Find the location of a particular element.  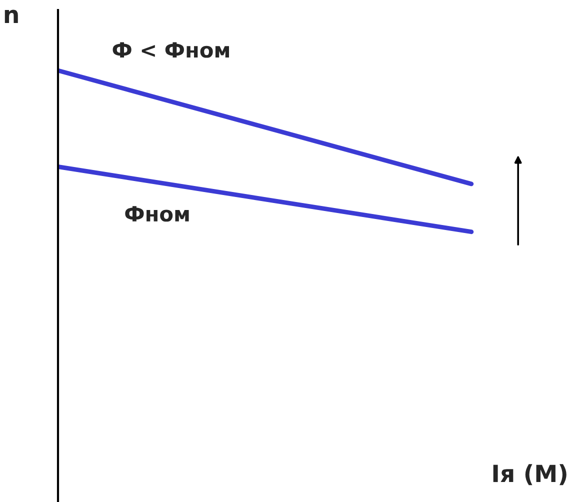

series-label: Фном is located at coordinates (157, 214).